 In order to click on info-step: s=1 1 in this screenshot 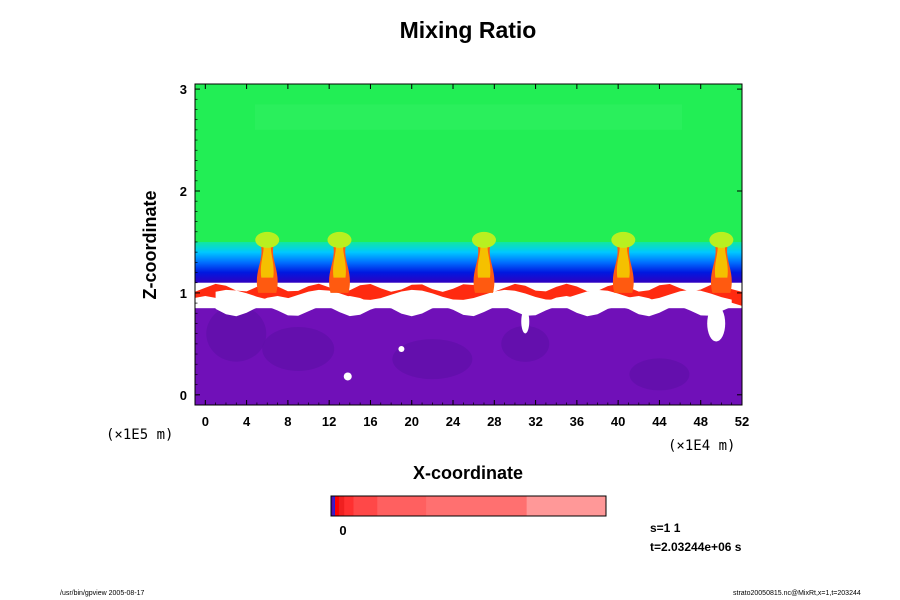, I will do `click(665, 528)`.